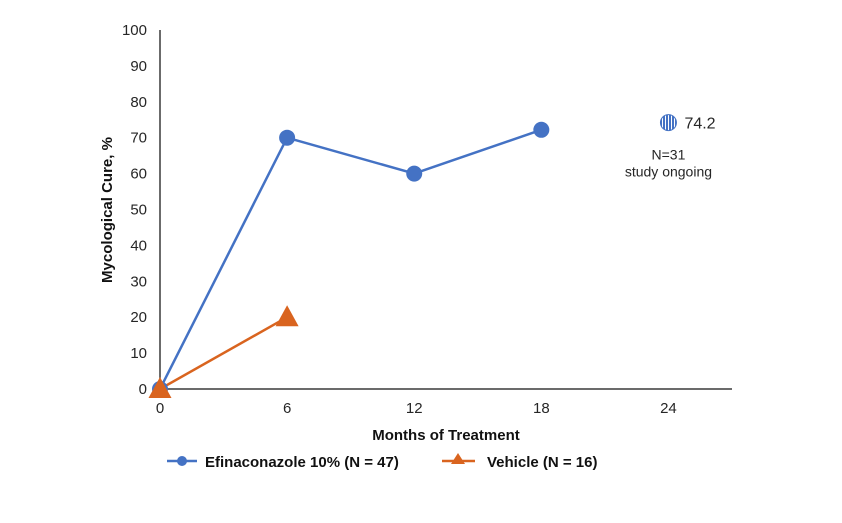  I want to click on x-tick-label: 24, so click(668, 408).